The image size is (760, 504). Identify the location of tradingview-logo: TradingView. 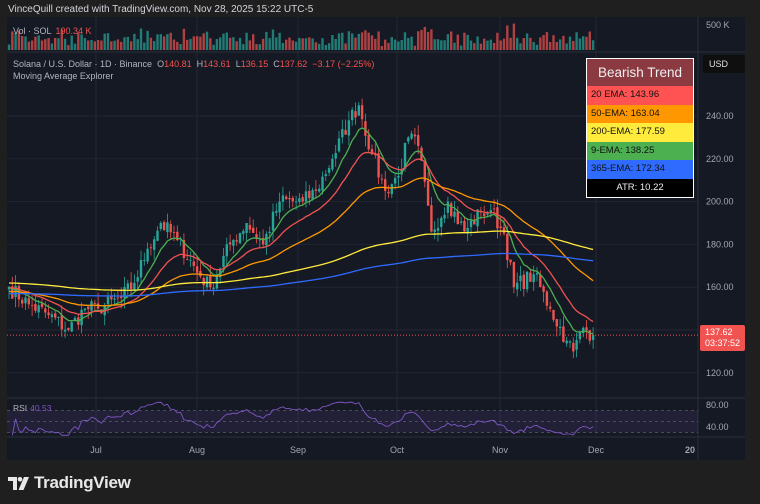
(69, 483).